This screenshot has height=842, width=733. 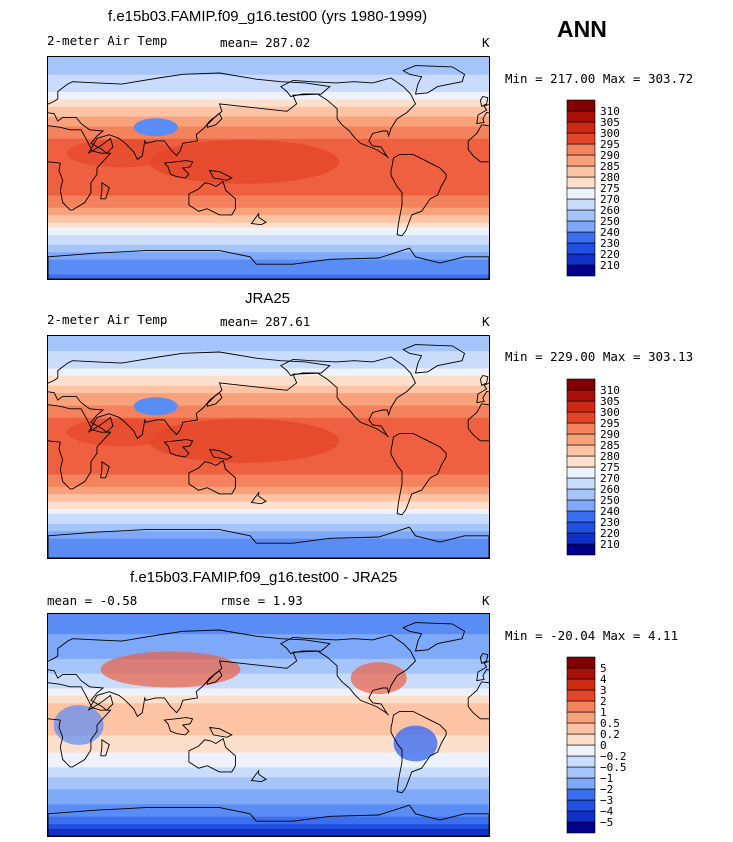 What do you see at coordinates (212, 755) in the screenshot?
I see `australia-coastline` at bounding box center [212, 755].